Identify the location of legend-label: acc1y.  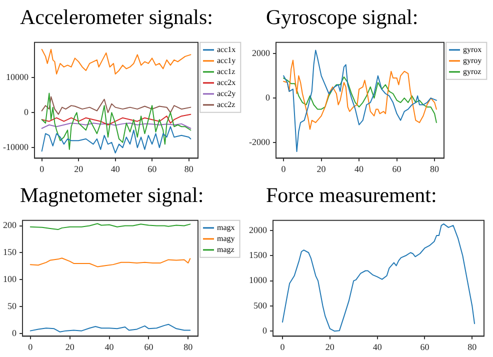
(226, 60).